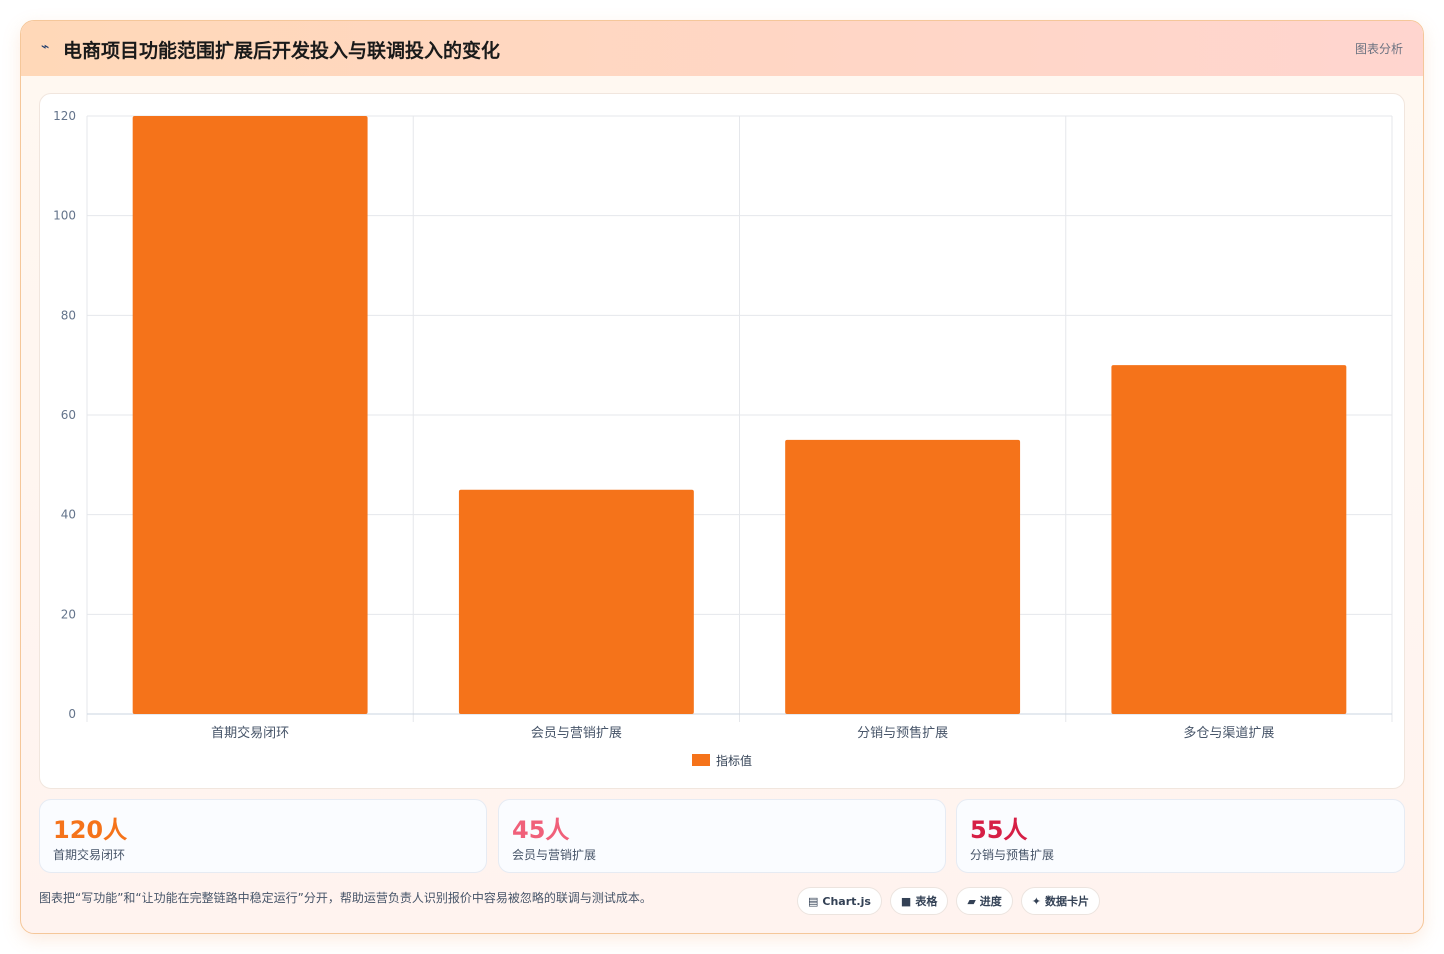 The image size is (1444, 954). Describe the element at coordinates (68, 614) in the screenshot. I see `y-tick-label: 20` at that location.